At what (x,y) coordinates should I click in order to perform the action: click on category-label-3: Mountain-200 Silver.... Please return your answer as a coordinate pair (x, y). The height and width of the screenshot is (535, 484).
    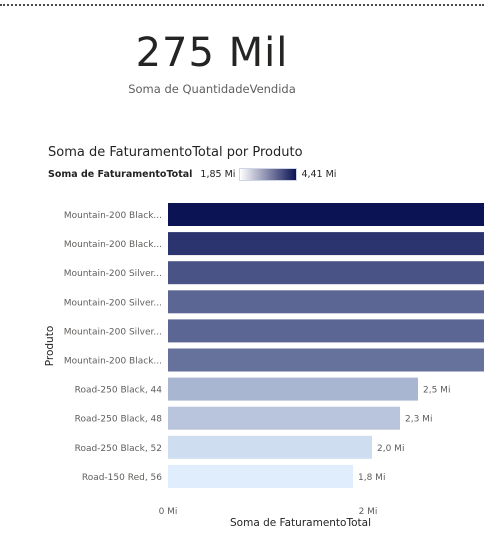
    Looking at the image, I should click on (113, 303).